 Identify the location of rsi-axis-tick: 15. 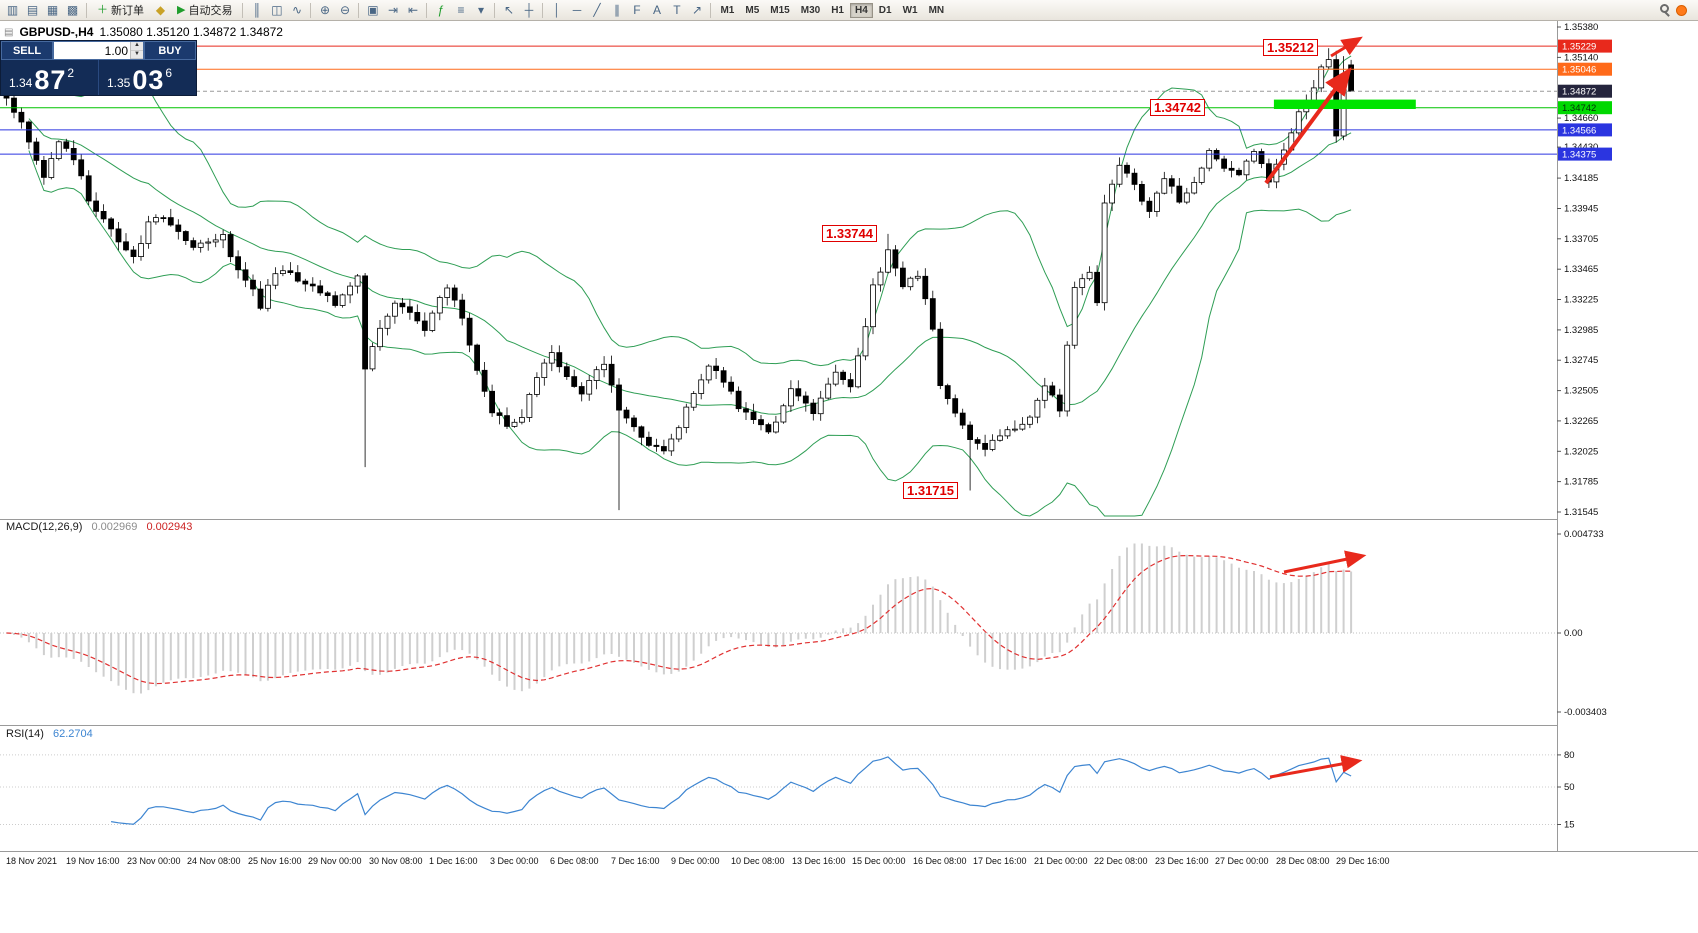
(1569, 825).